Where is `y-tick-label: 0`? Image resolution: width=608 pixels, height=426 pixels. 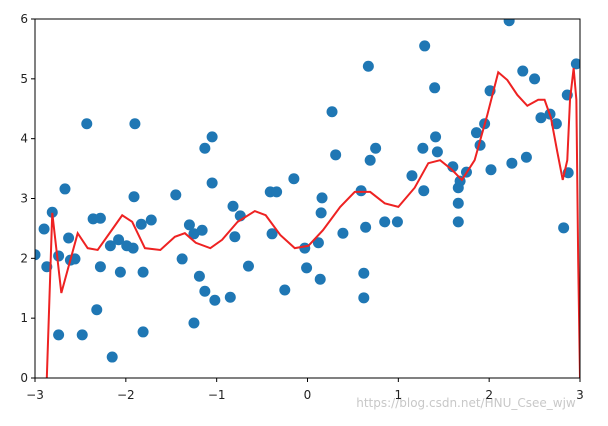
y-tick-label: 0 is located at coordinates (24, 378).